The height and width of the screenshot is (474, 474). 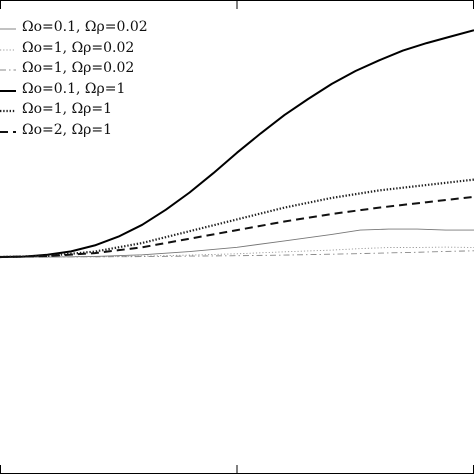 I want to click on legend-label: Ωo=2, Ωρ=1, so click(x=67, y=129).